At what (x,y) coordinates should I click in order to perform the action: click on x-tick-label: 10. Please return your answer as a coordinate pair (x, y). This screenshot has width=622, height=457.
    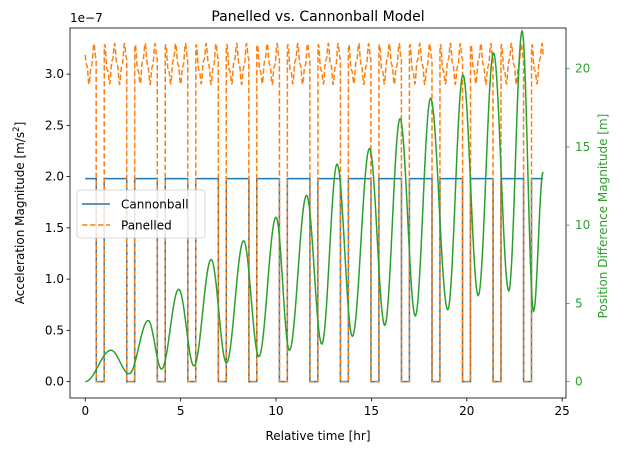
    Looking at the image, I should click on (275, 411).